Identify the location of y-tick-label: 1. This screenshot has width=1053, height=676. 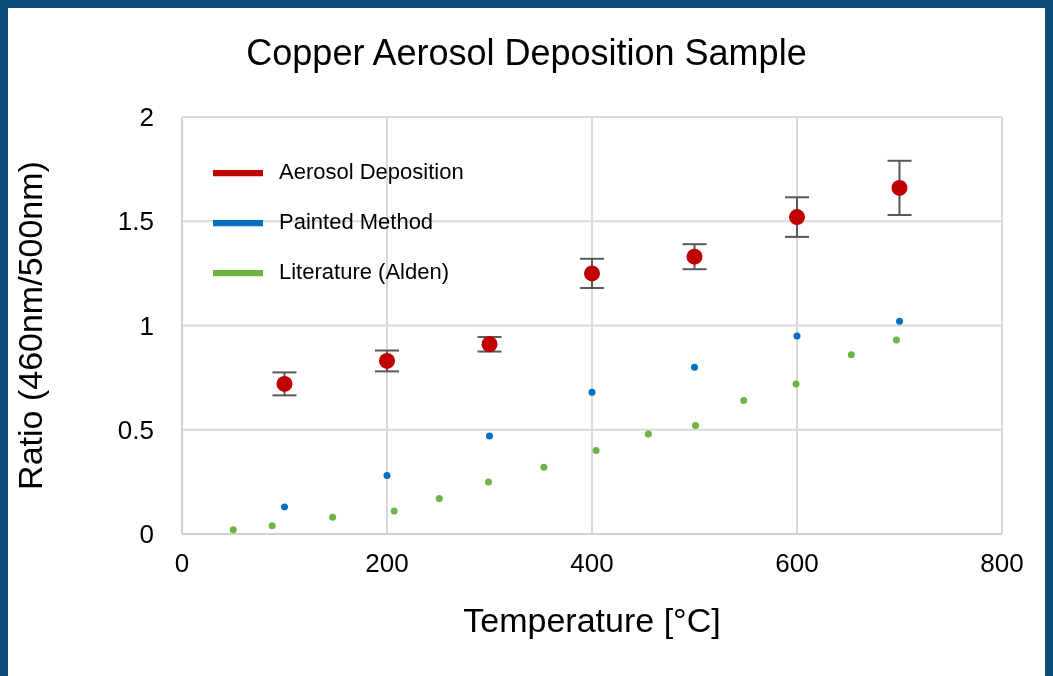
(146, 325).